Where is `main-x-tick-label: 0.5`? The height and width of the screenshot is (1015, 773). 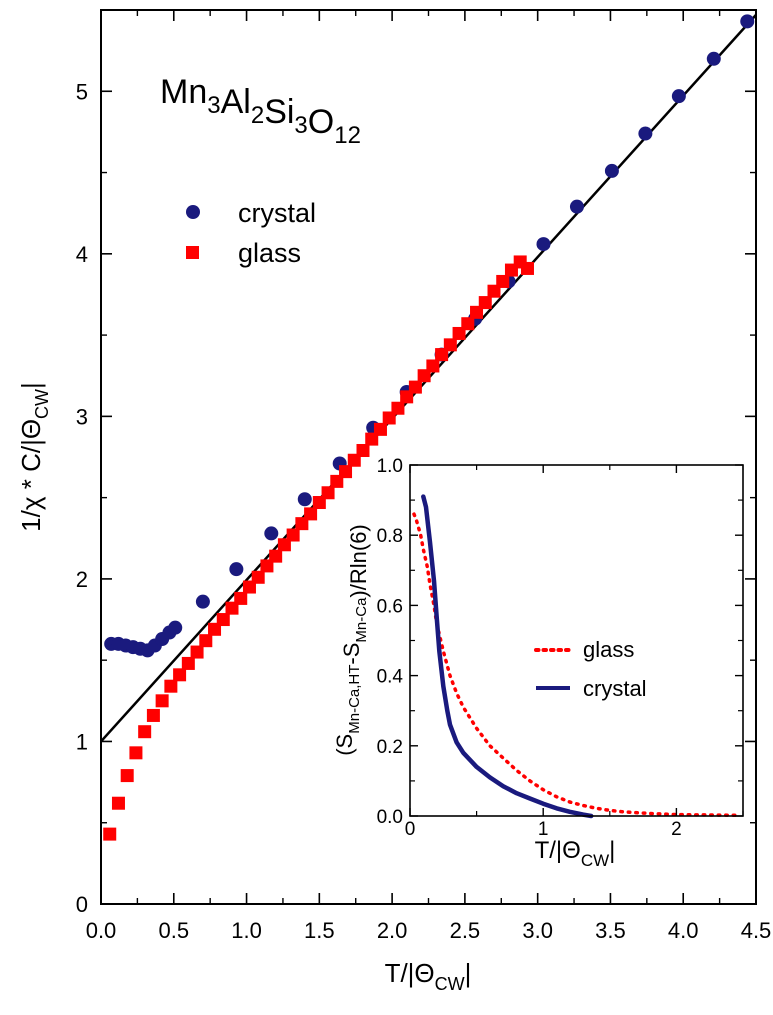
main-x-tick-label: 0.5 is located at coordinates (173, 930).